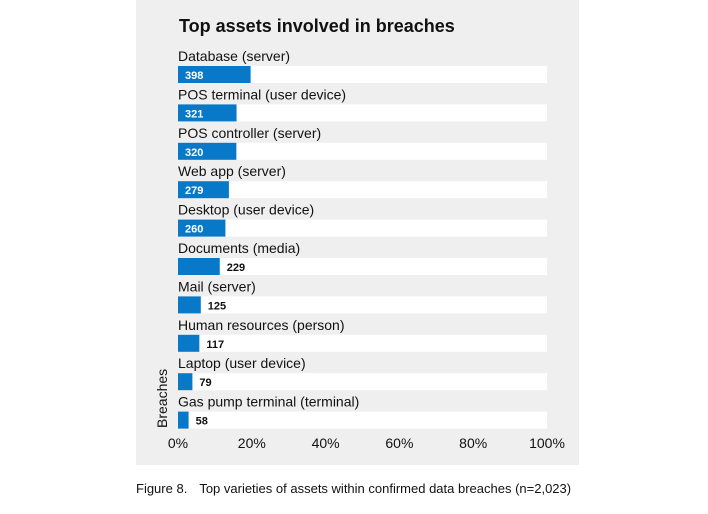 Image resolution: width=708 pixels, height=514 pixels. I want to click on category-label: Web app (server), so click(232, 171).